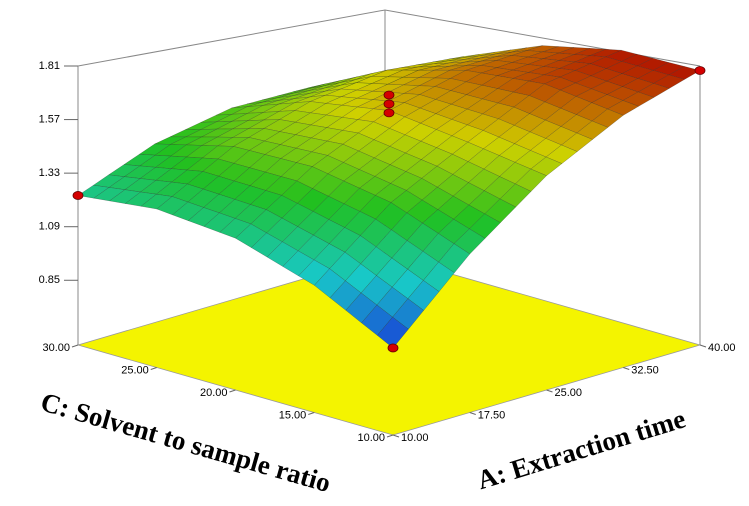 Image resolution: width=749 pixels, height=506 pixels. What do you see at coordinates (49, 227) in the screenshot?
I see `z-tick-label: 1.09` at bounding box center [49, 227].